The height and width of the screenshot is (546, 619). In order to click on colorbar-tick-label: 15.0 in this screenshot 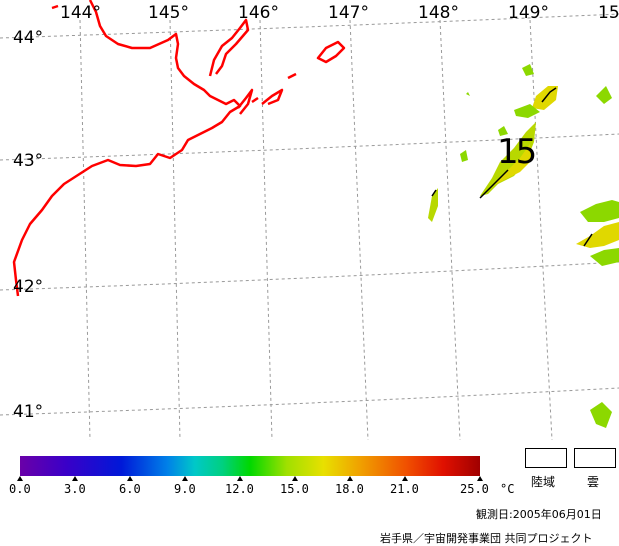, I will do `click(294, 489)`.